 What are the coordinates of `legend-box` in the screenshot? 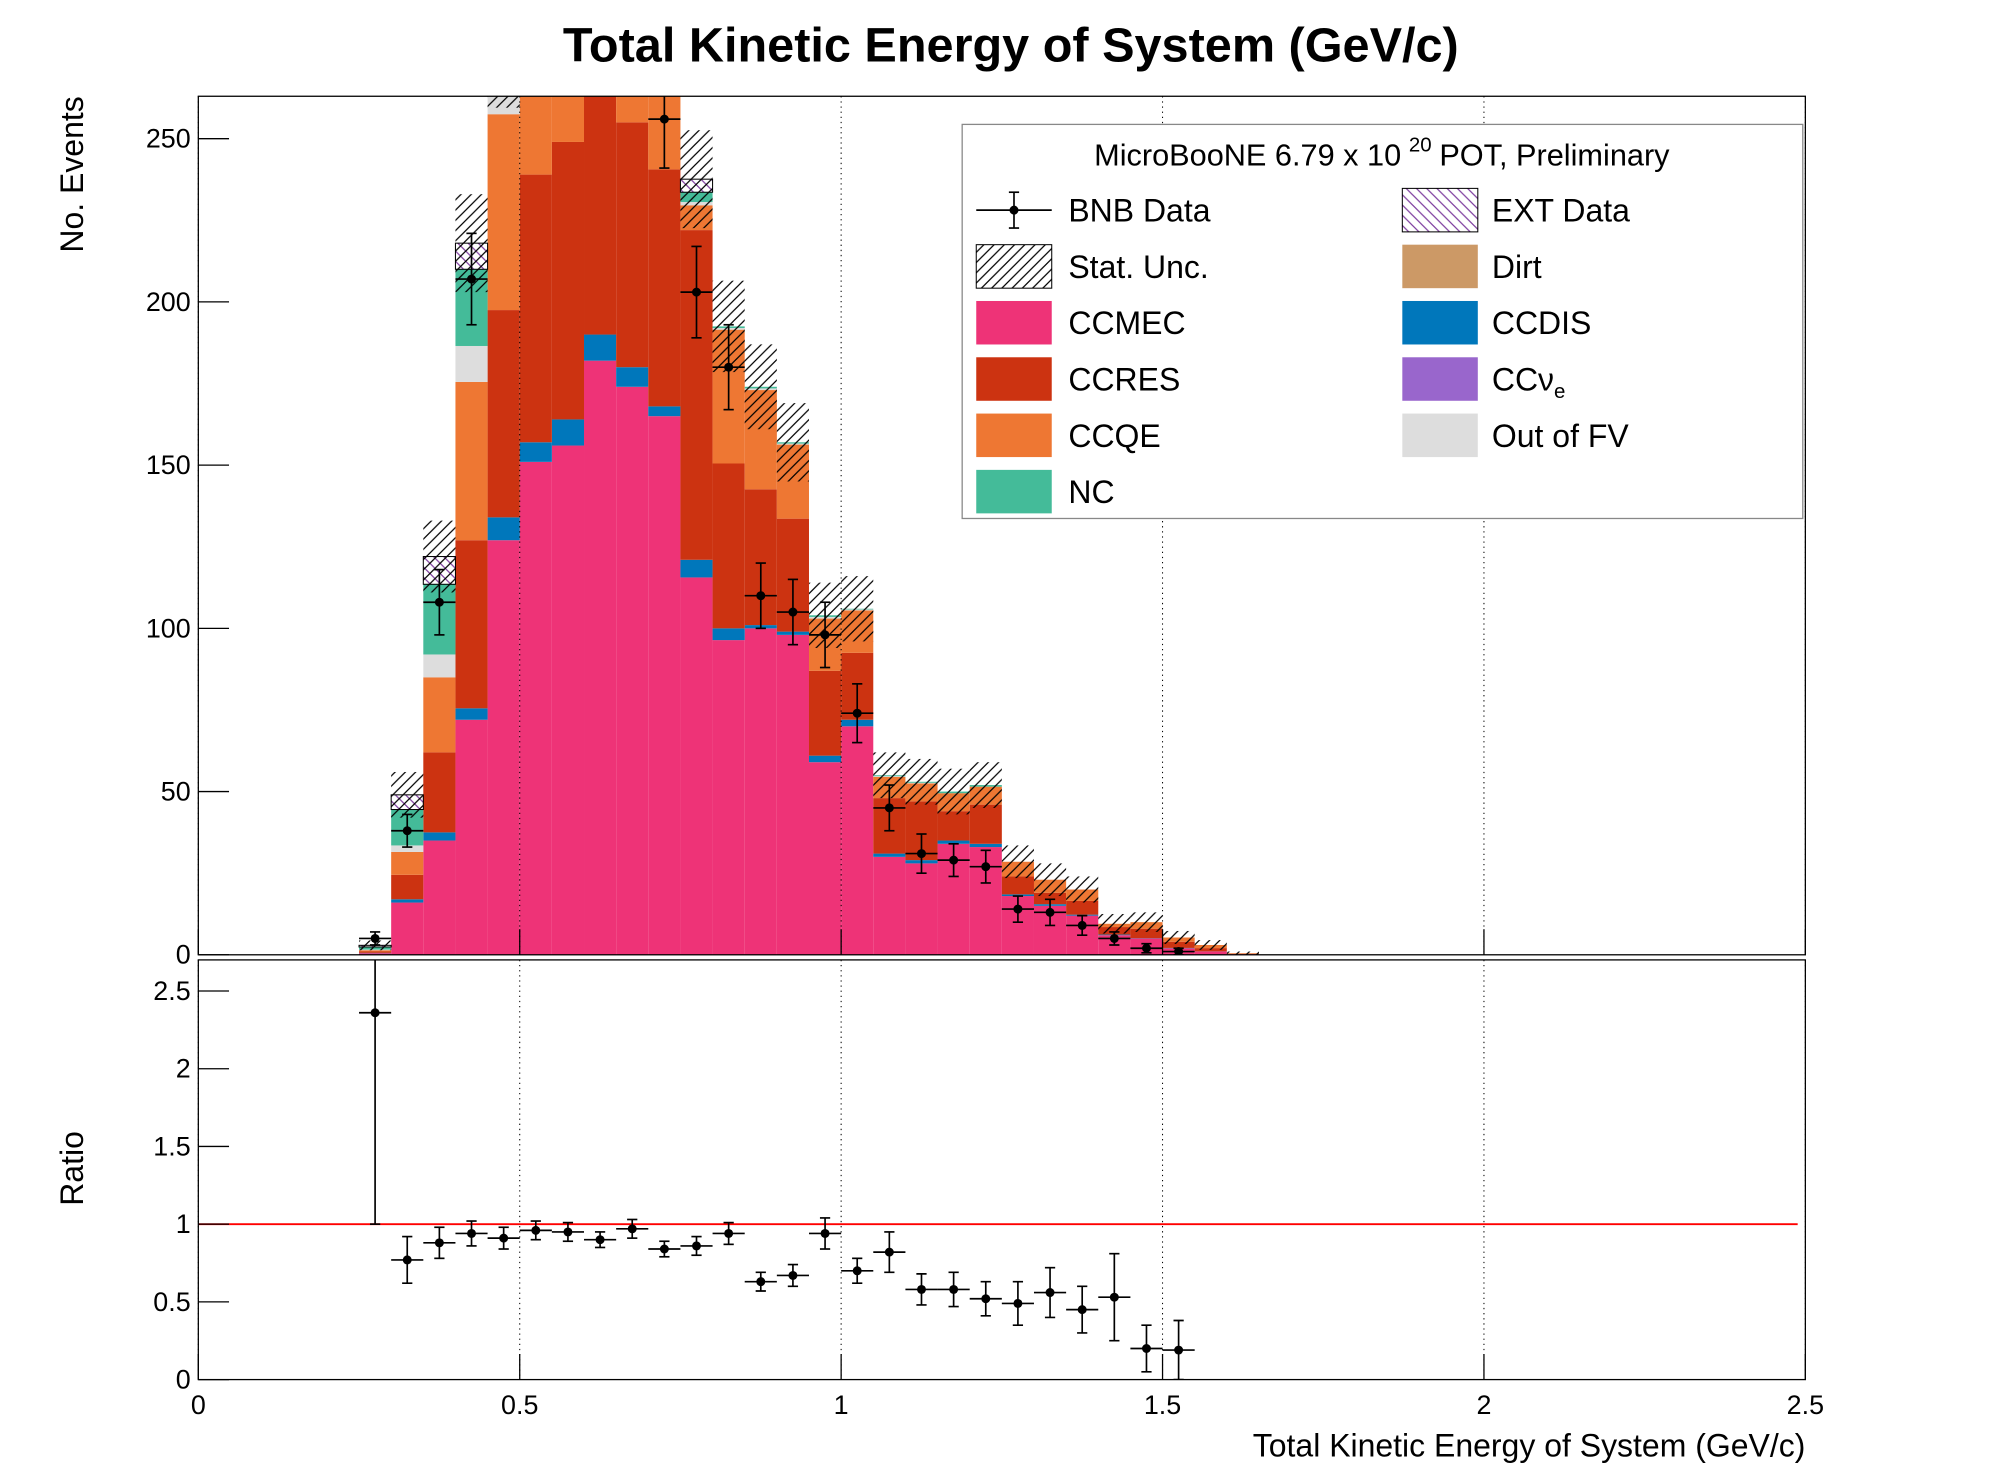 It's located at (1382, 321).